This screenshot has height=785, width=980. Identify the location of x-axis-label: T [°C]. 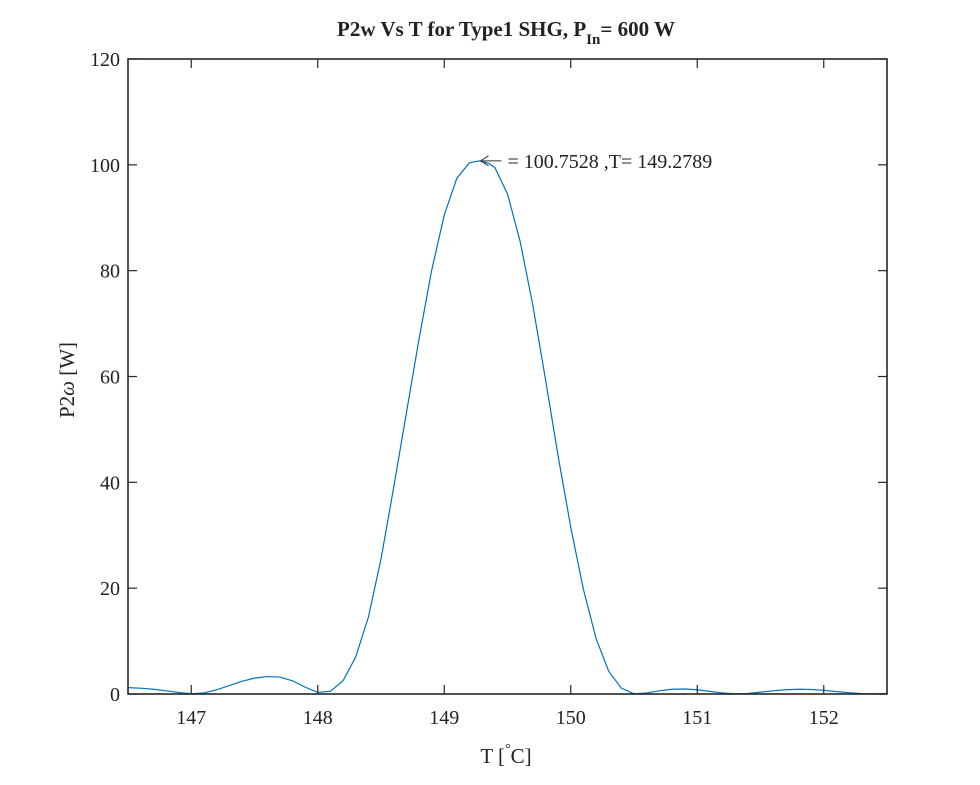
(505, 755).